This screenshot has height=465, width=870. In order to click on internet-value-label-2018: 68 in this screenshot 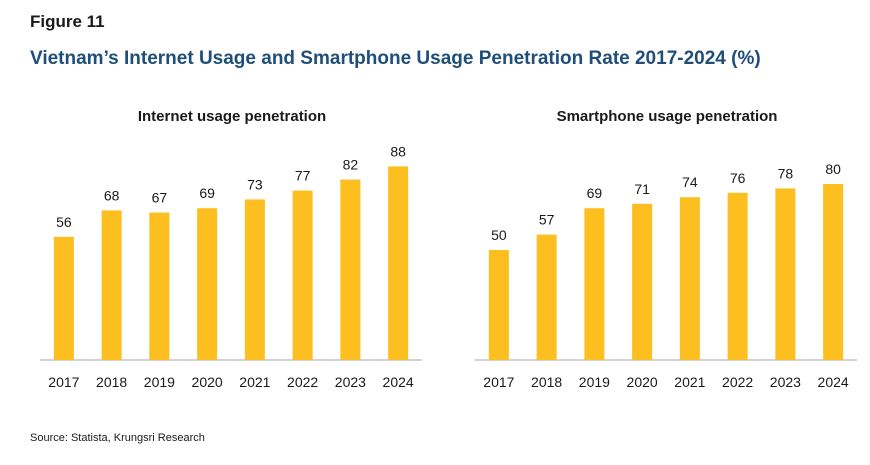, I will do `click(112, 195)`.